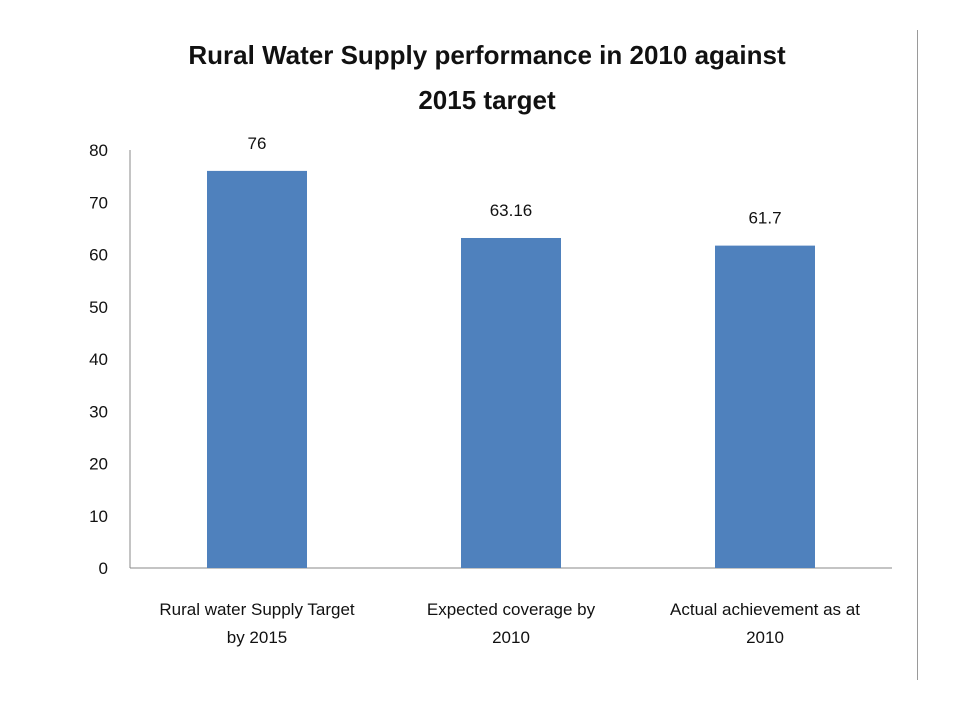  What do you see at coordinates (98, 411) in the screenshot?
I see `y-tick-label: 30` at bounding box center [98, 411].